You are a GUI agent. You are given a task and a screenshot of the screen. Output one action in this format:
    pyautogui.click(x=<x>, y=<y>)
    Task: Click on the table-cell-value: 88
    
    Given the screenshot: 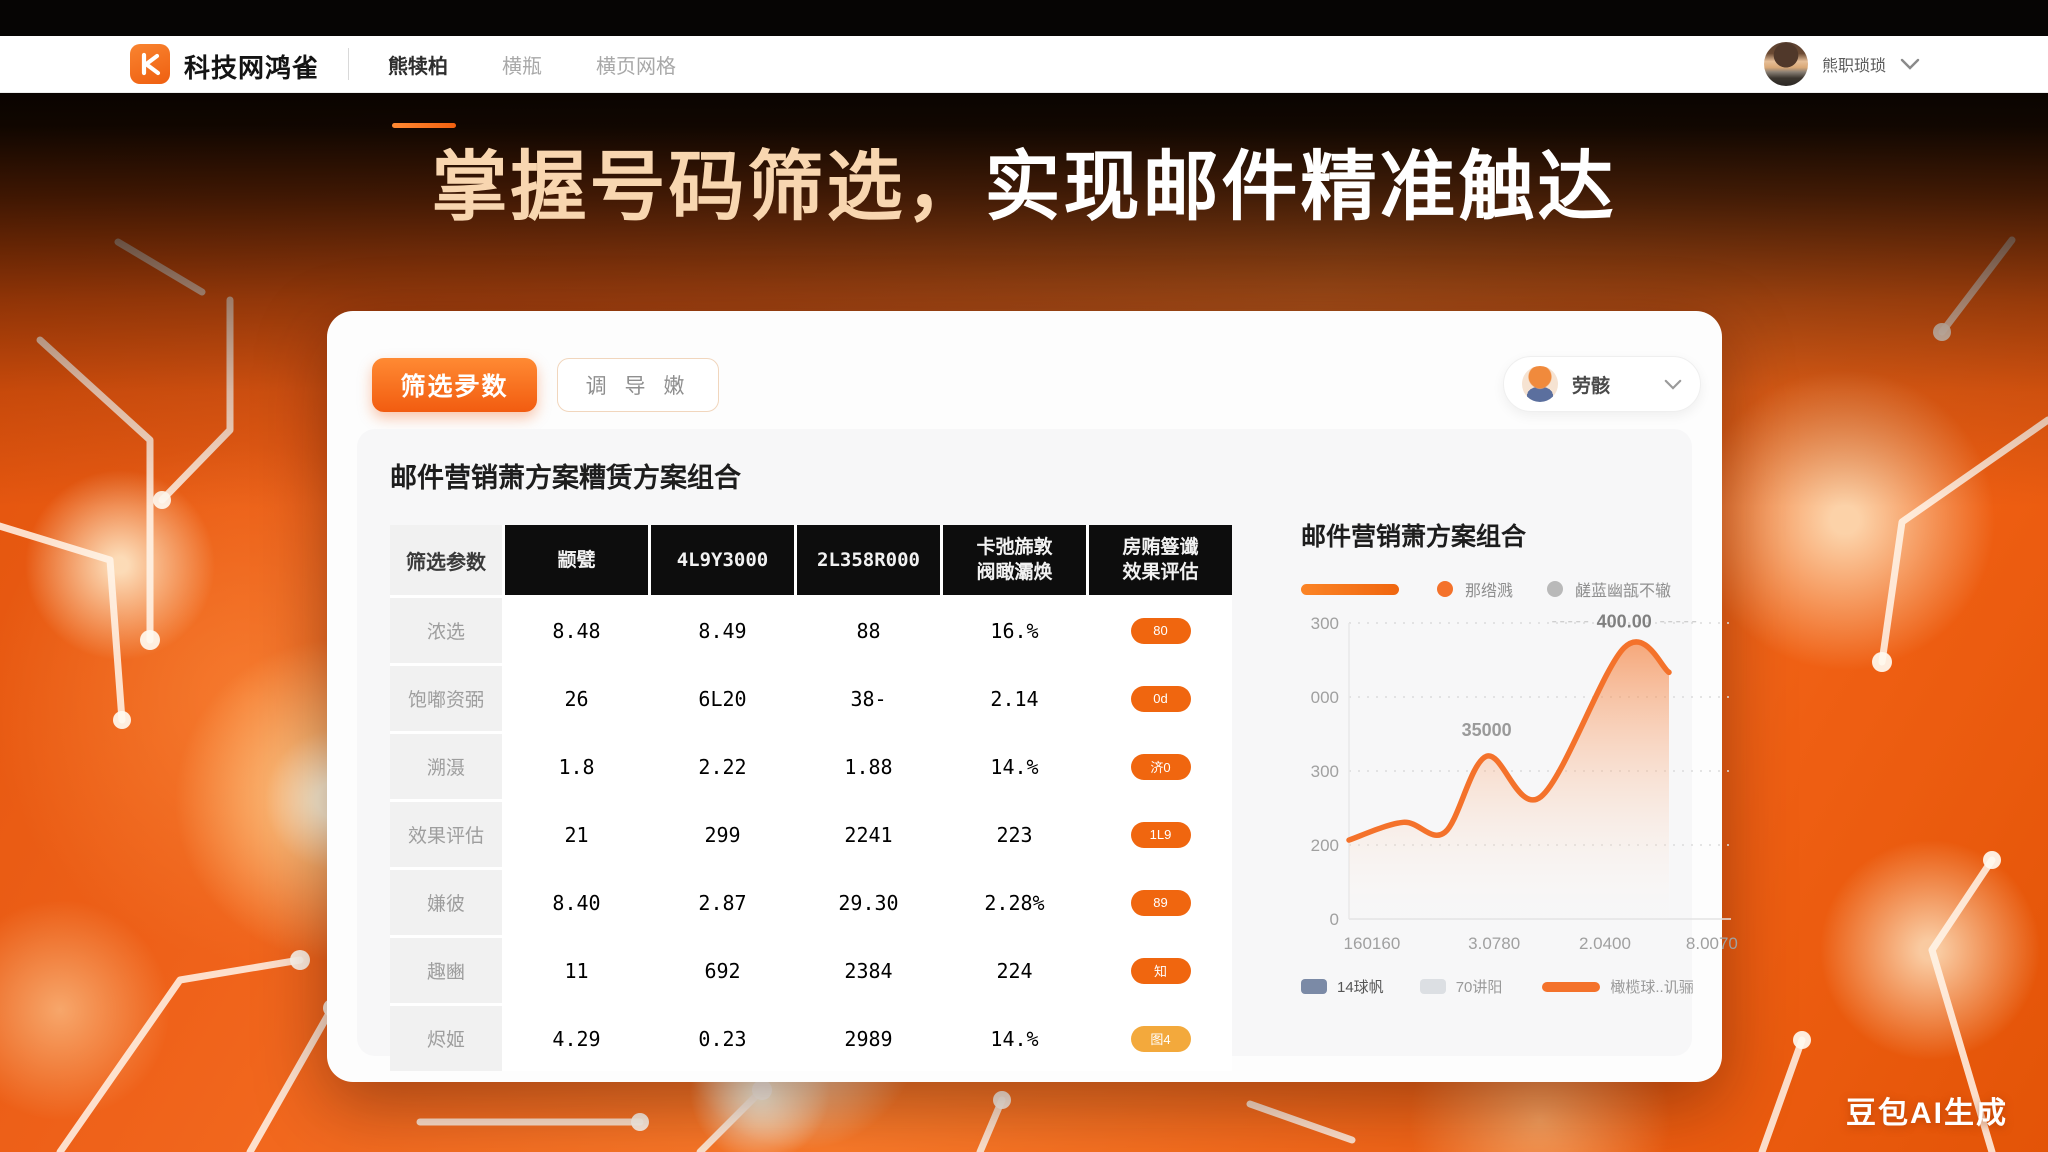 What is the action you would take?
    pyautogui.click(x=868, y=630)
    